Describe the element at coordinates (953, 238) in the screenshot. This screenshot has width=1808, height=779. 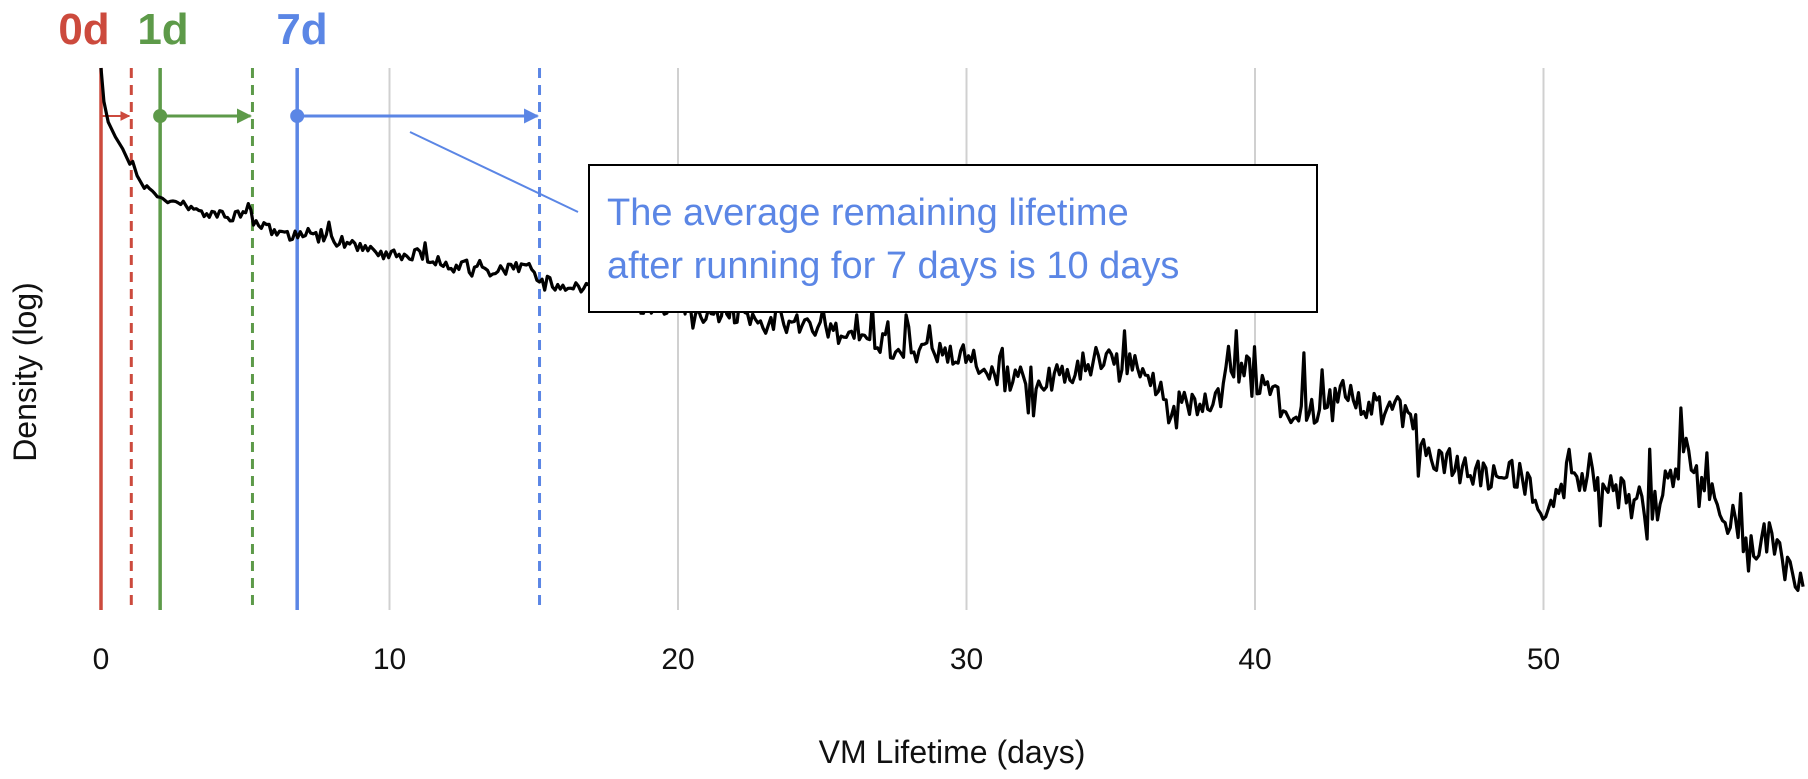
I see `annotation-box` at that location.